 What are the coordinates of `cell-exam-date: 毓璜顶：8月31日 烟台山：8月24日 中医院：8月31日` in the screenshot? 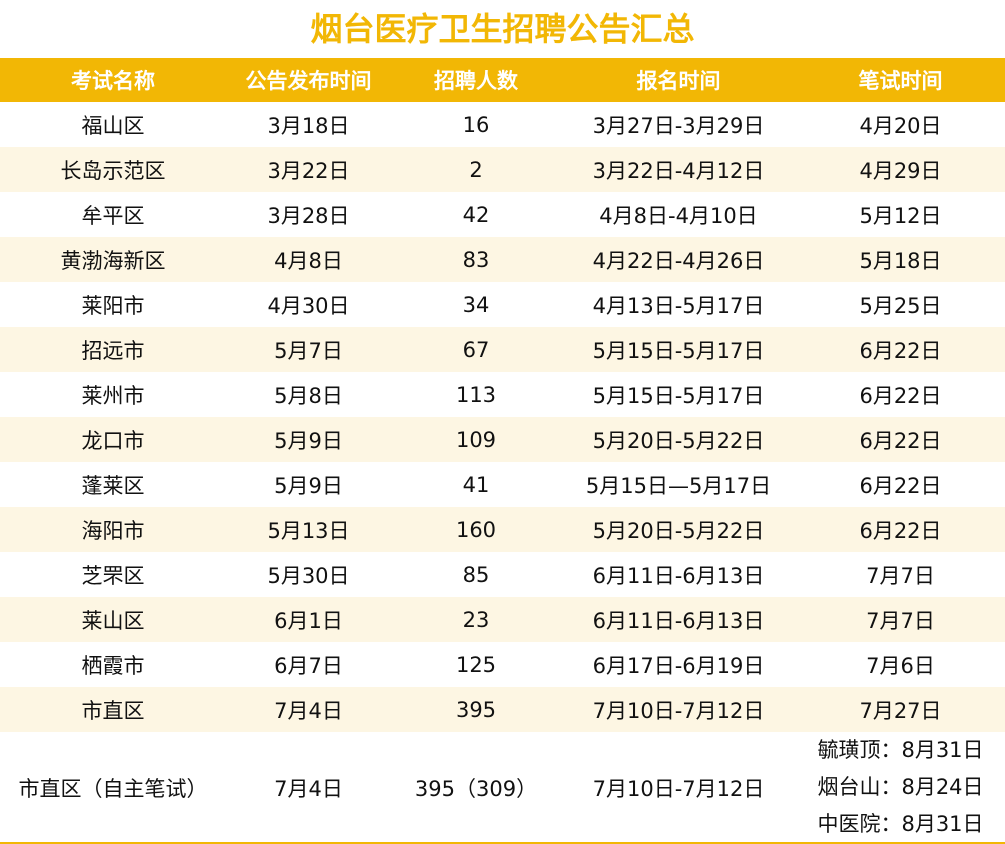 It's located at (900, 787).